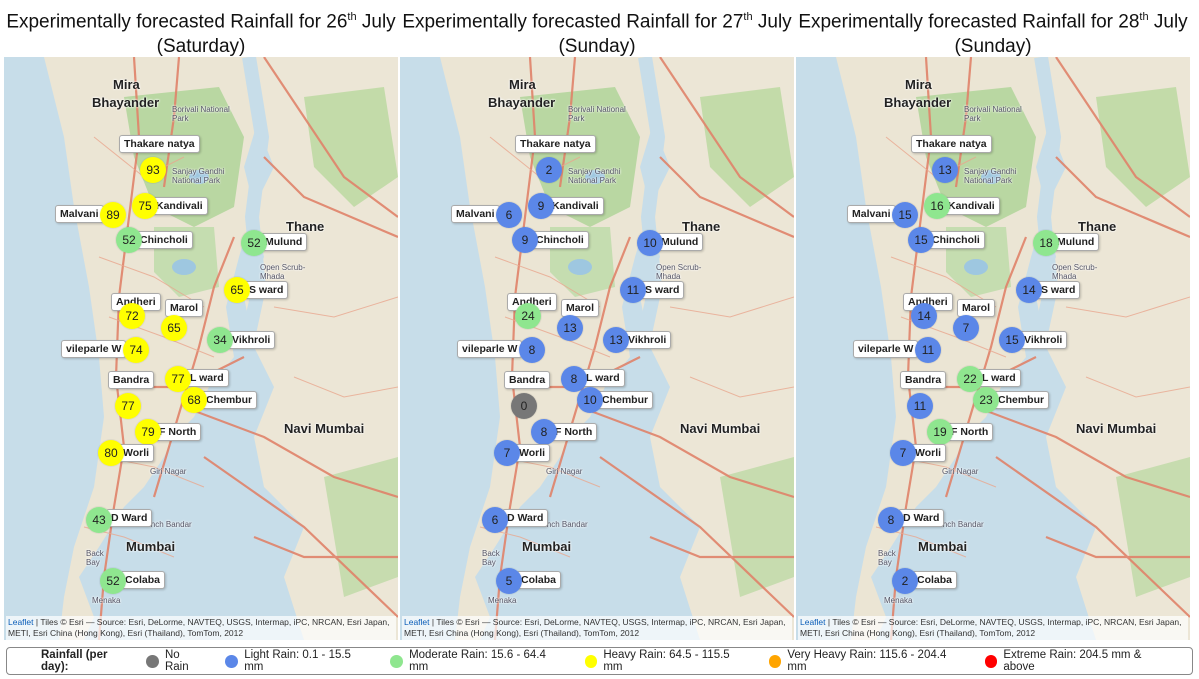 This screenshot has width=1199, height=679. What do you see at coordinates (986, 400) in the screenshot?
I see `rainfall-marker: 23` at bounding box center [986, 400].